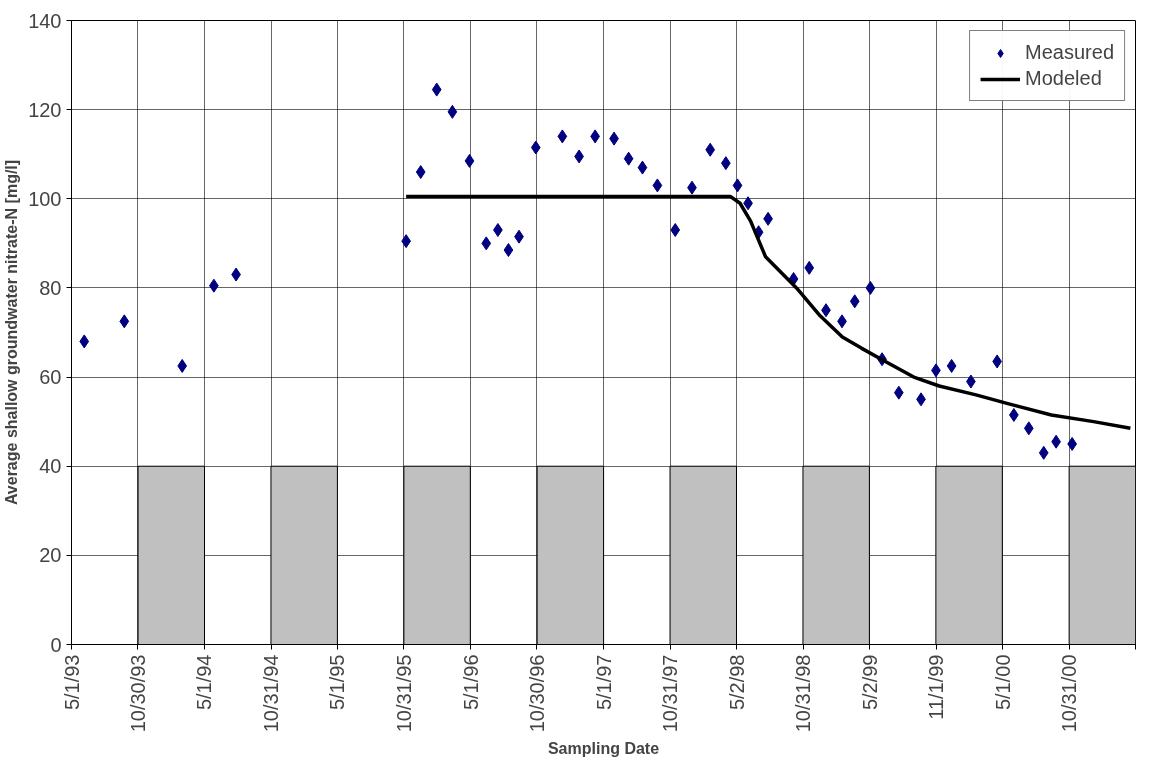 Image resolution: width=1154 pixels, height=767 pixels. Describe the element at coordinates (403, 693) in the screenshot. I see `x-tick-label: 10/31/95` at that location.